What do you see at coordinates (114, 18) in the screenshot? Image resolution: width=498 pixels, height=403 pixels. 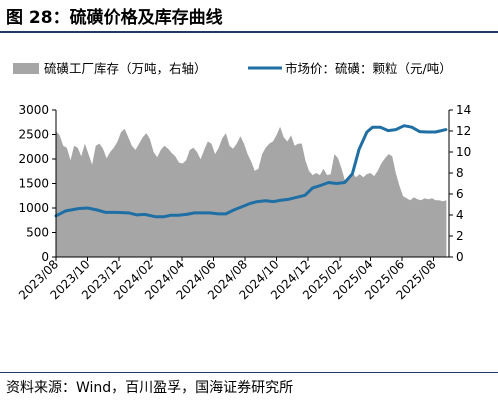 I see `figure-title: 图 28：硫磺价格及库存曲线` at bounding box center [114, 18].